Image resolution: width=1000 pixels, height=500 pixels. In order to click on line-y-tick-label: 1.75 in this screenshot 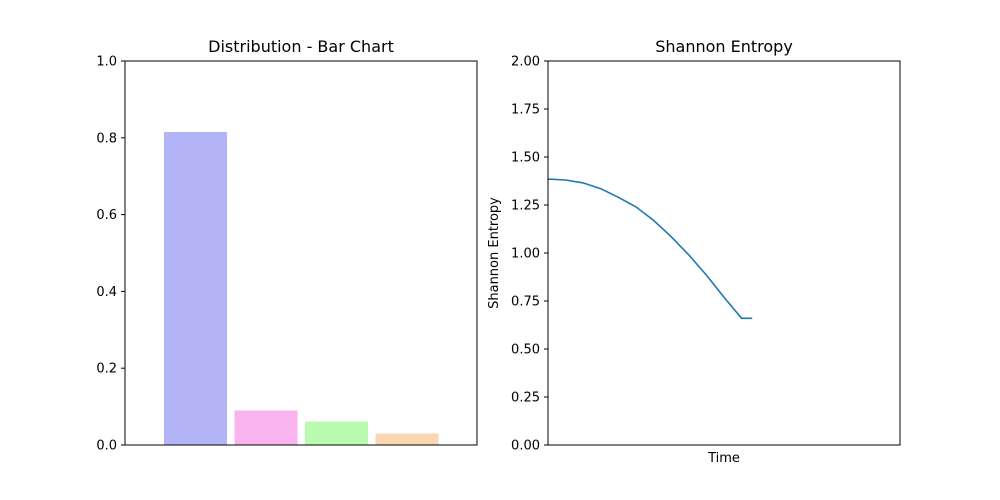, I will do `click(525, 110)`.